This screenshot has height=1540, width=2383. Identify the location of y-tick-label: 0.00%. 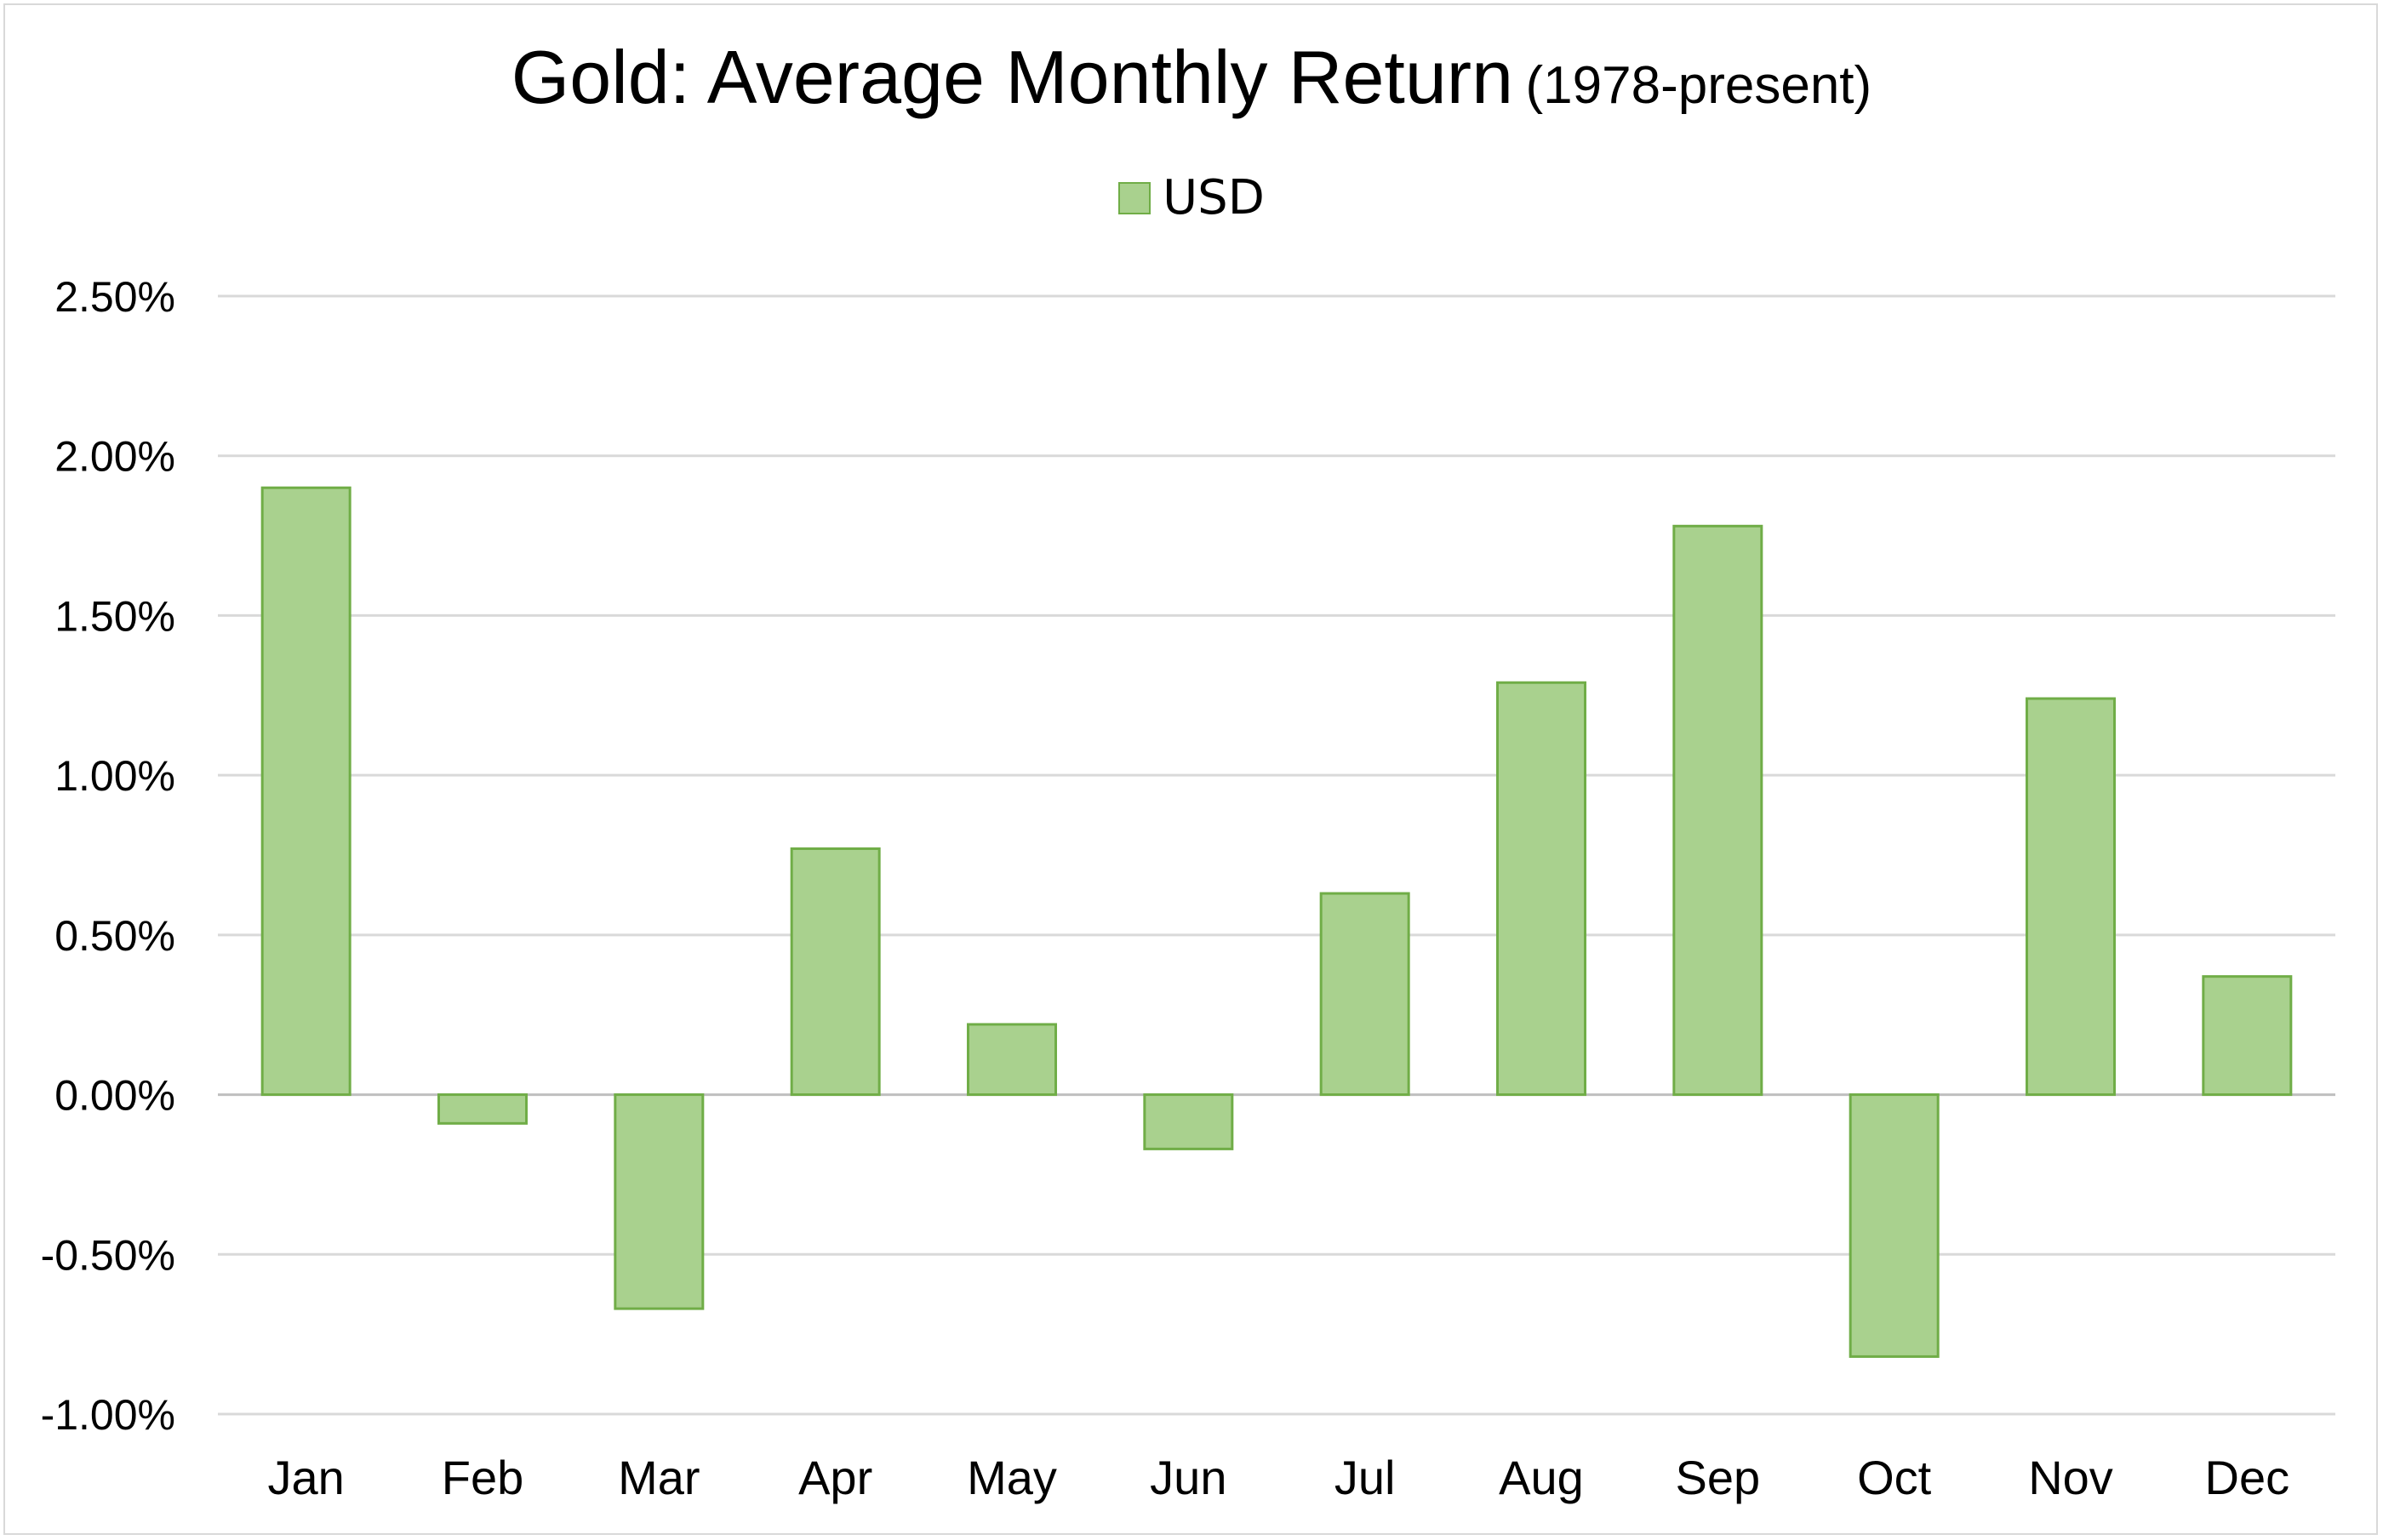
(115, 1096).